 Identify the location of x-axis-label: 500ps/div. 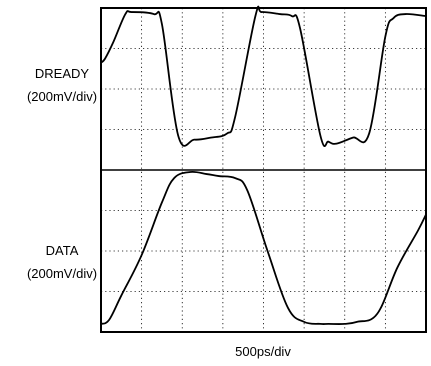
(263, 351).